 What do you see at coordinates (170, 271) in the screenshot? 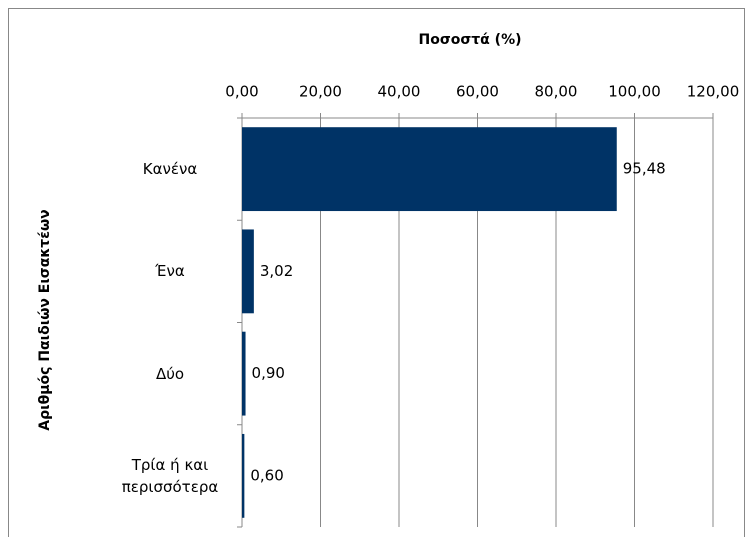
I see `y-tick-label: Ένα` at bounding box center [170, 271].